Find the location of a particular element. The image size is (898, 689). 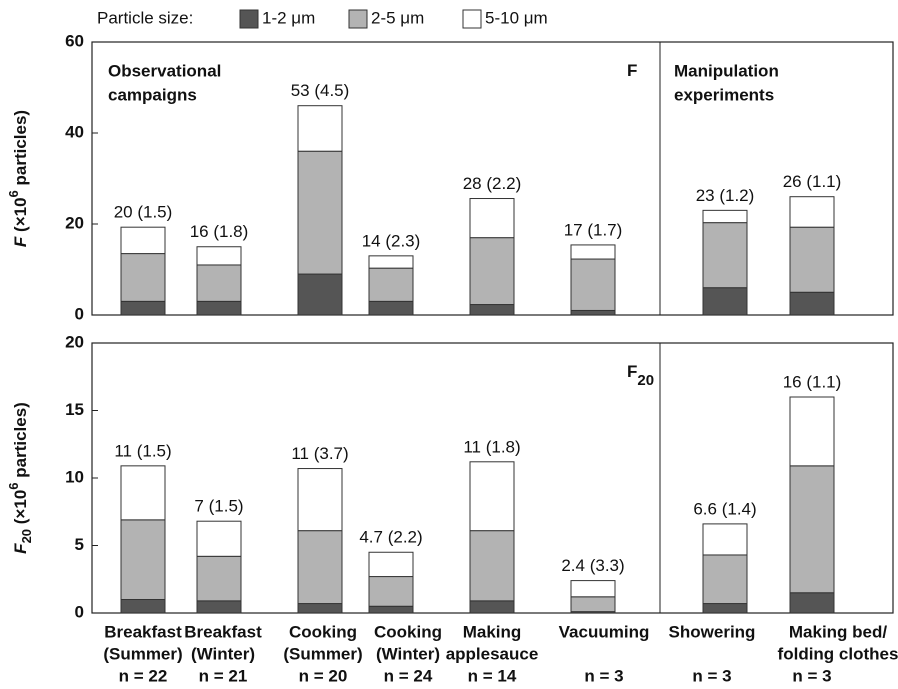

group-label: campaigns is located at coordinates (152, 94).